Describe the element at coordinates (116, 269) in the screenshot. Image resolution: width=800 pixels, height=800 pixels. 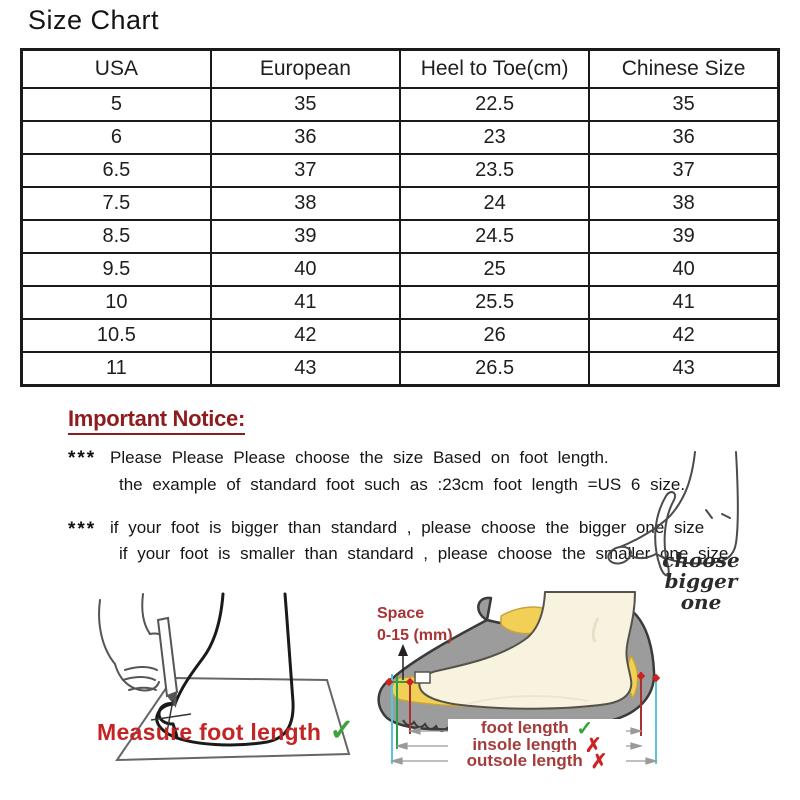
I see `size-cell: 9.5` at that location.